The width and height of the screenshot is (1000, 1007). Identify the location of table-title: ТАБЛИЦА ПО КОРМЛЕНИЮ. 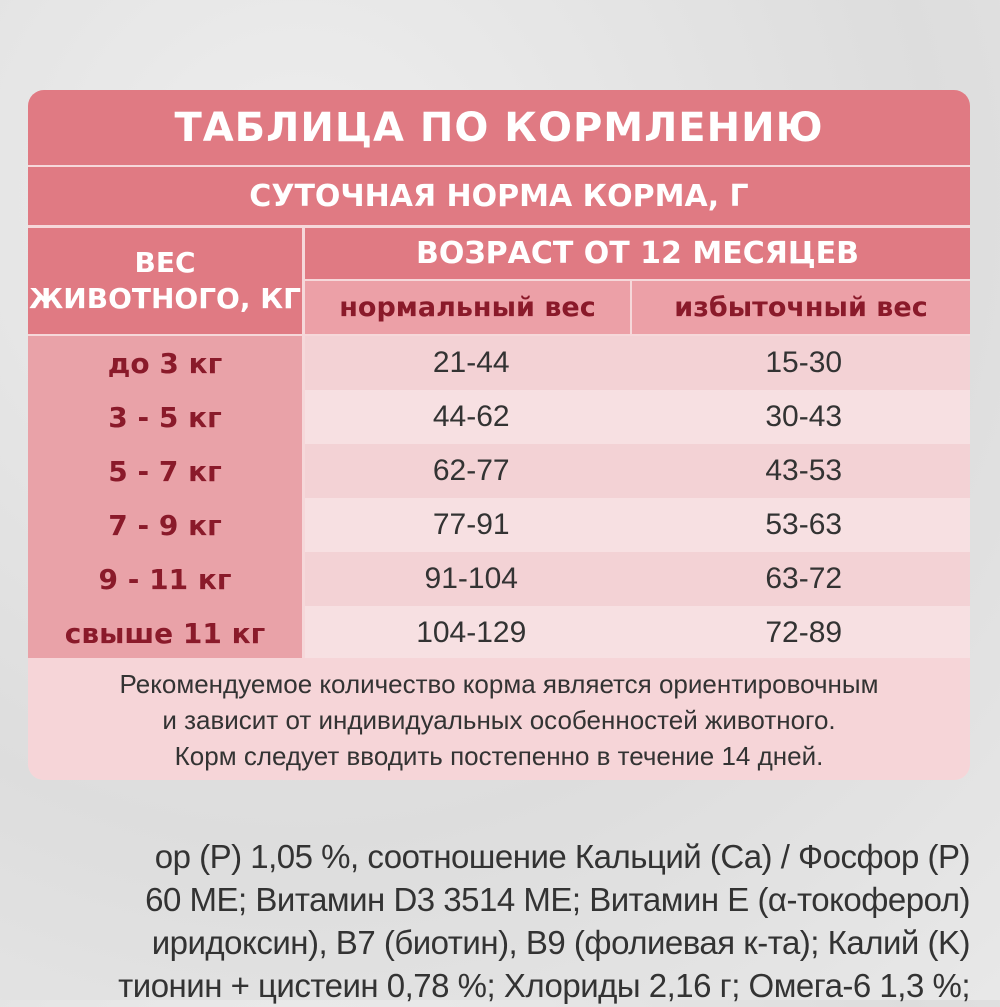
(499, 127).